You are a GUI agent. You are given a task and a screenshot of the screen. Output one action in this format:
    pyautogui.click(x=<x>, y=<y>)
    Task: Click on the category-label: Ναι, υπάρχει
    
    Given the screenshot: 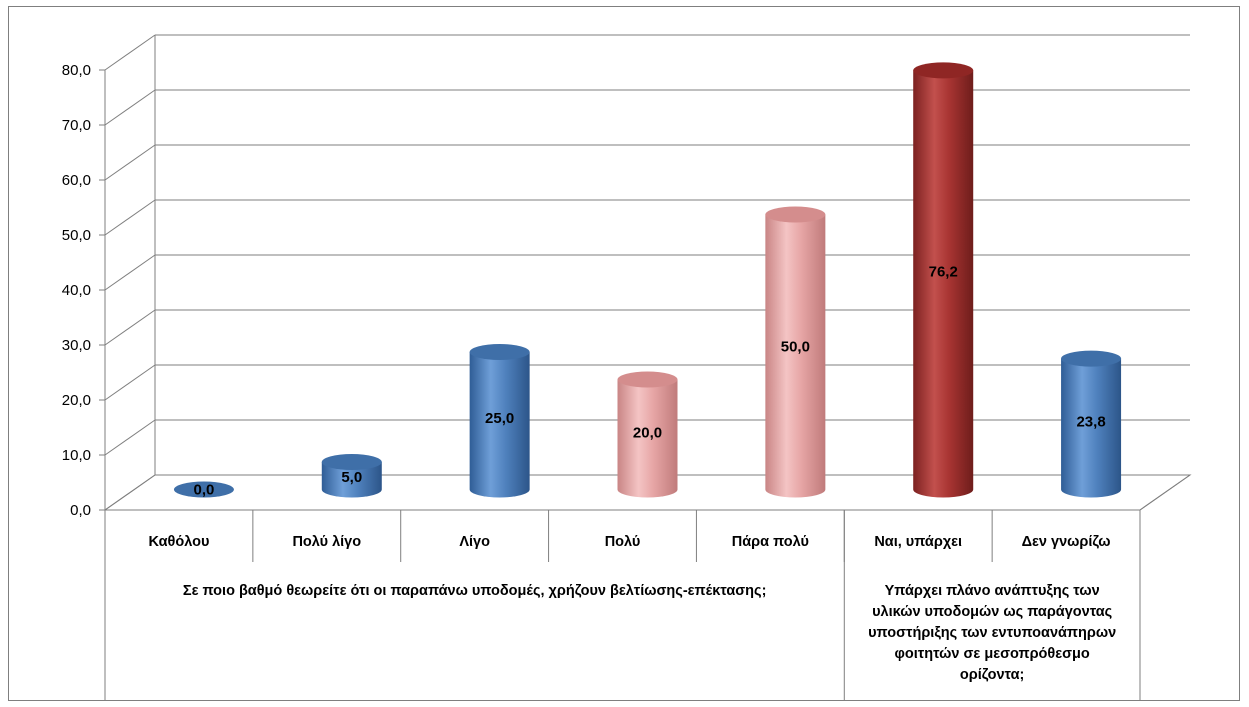 What is the action you would take?
    pyautogui.click(x=918, y=542)
    